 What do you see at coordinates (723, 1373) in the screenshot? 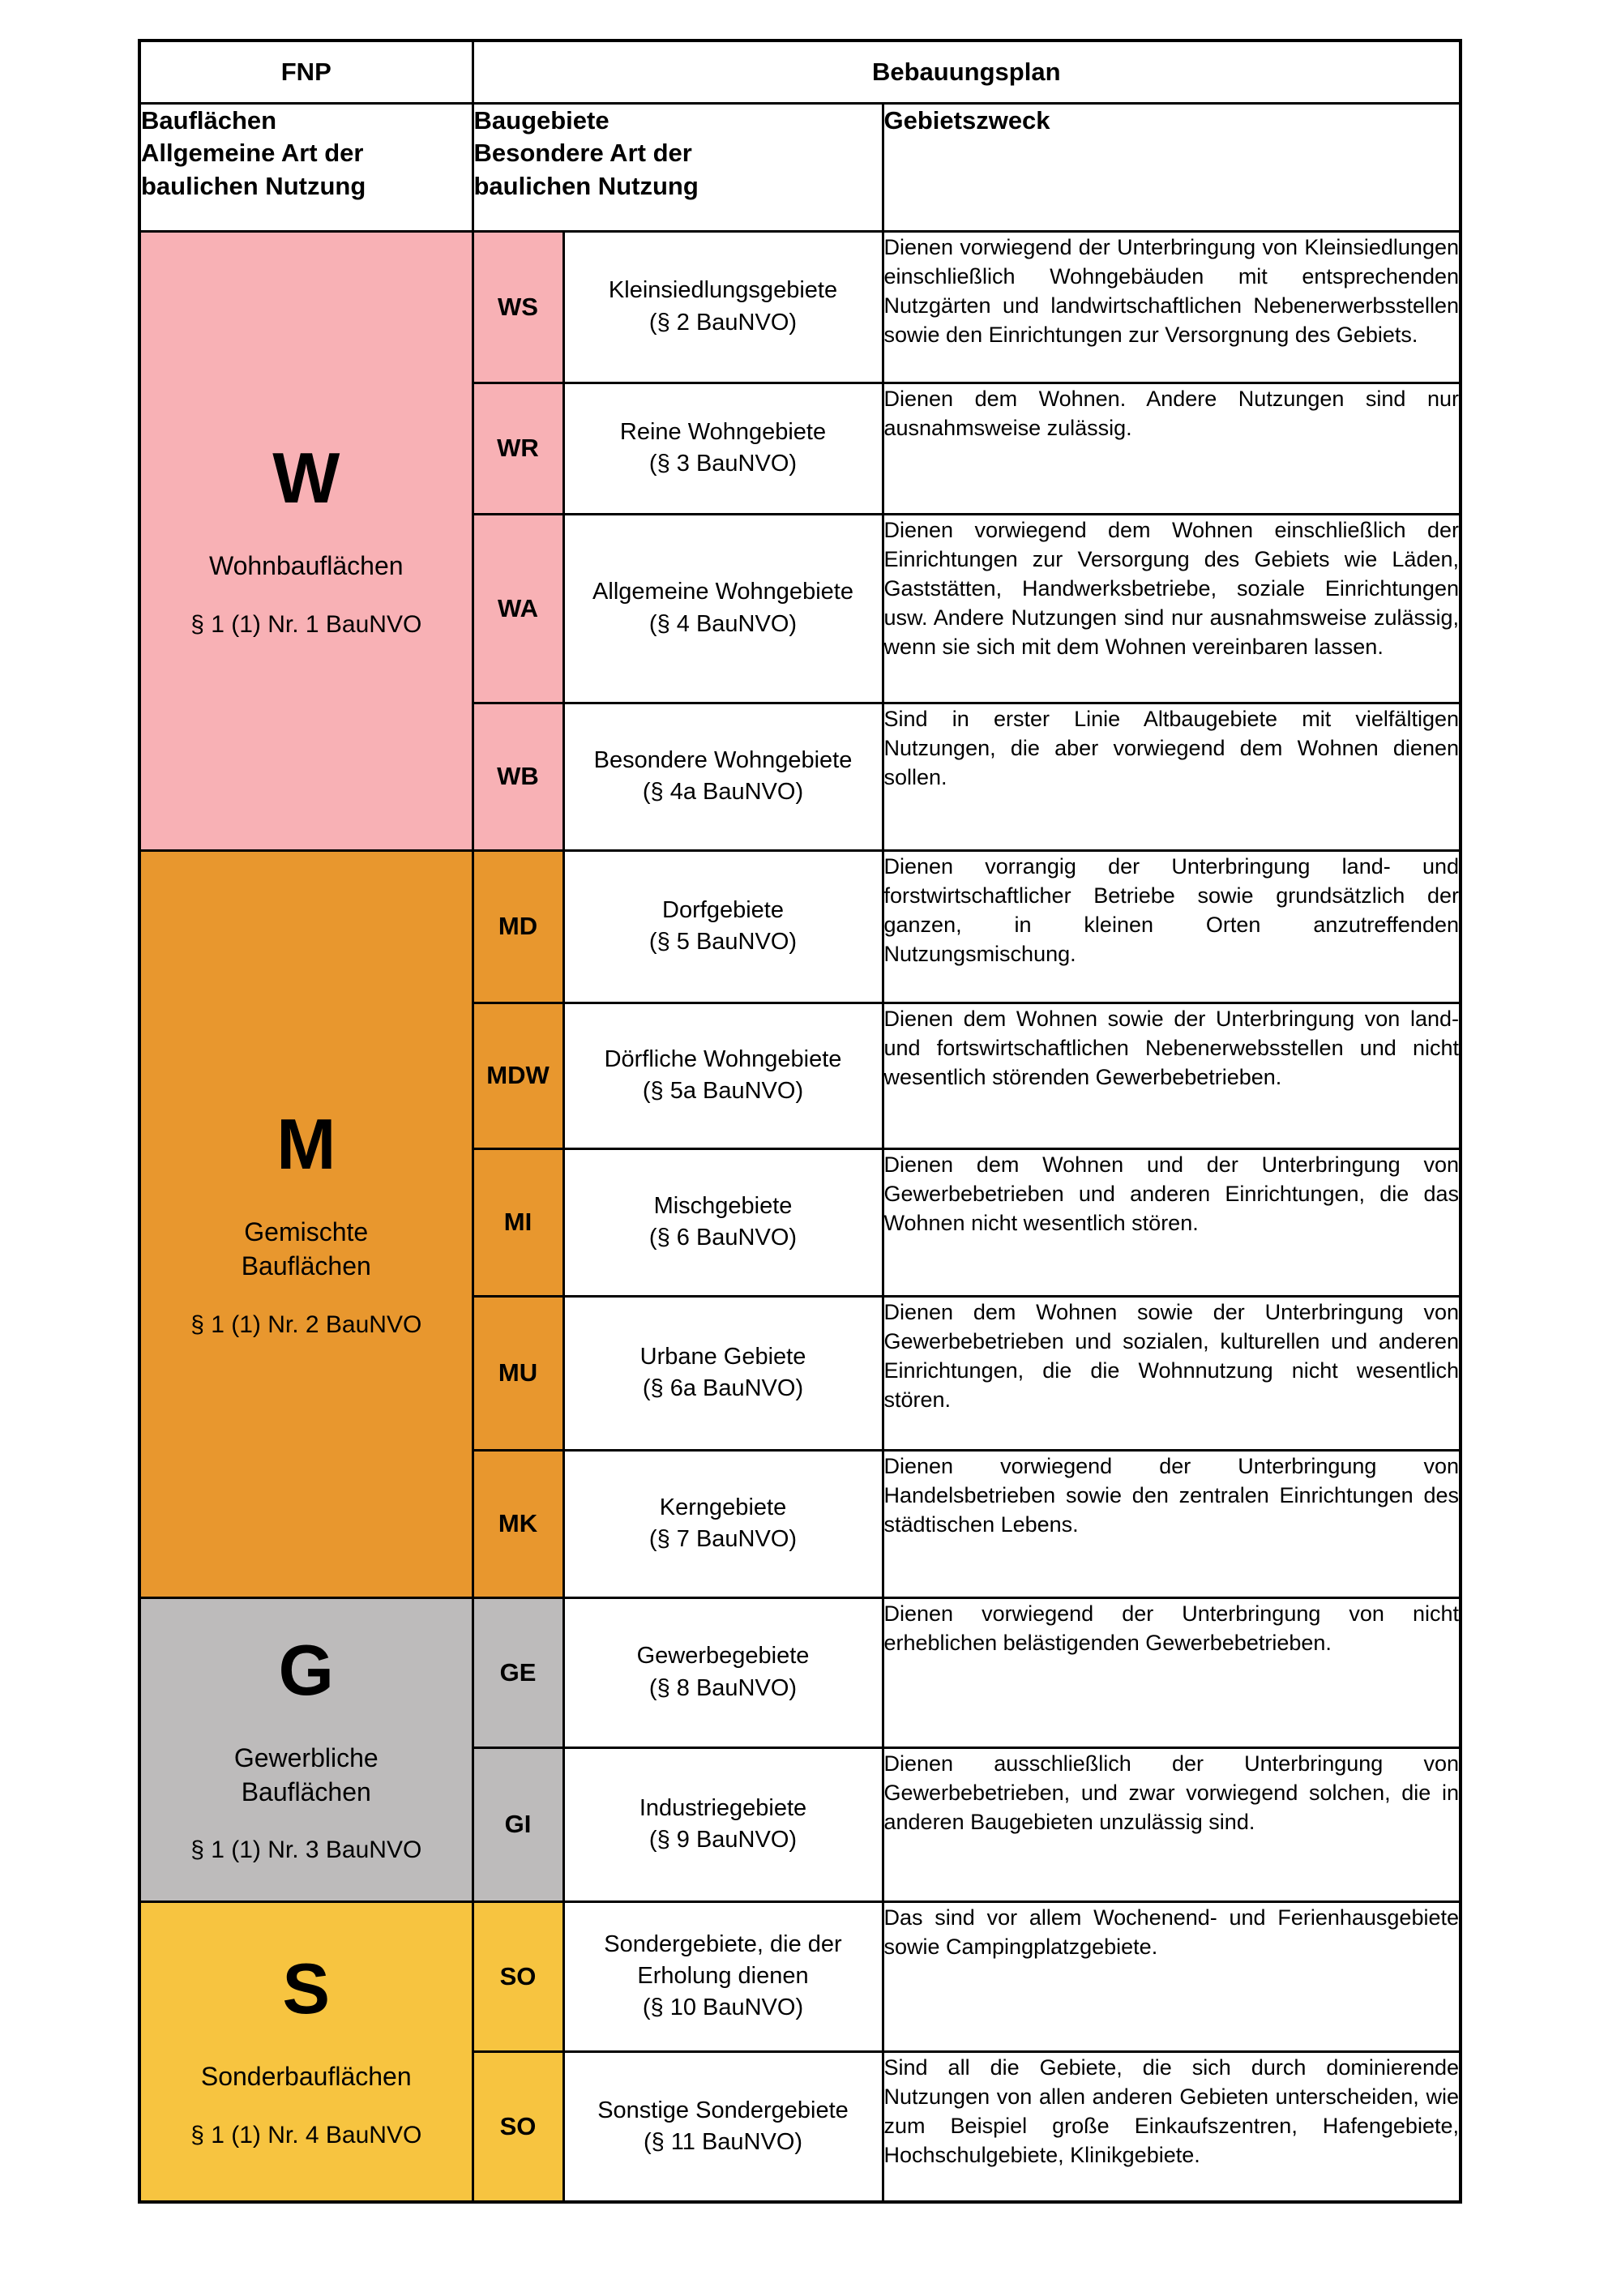
I see `name-cell: Urbane Gebiete (§ 6a BauNVO)` at bounding box center [723, 1373].